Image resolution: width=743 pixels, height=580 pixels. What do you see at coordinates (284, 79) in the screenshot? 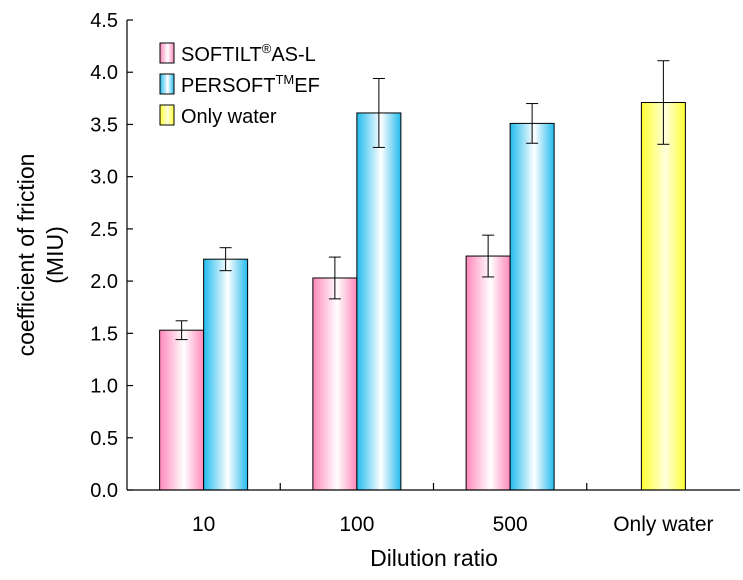
I see `legend-label-superscript: TM` at bounding box center [284, 79].